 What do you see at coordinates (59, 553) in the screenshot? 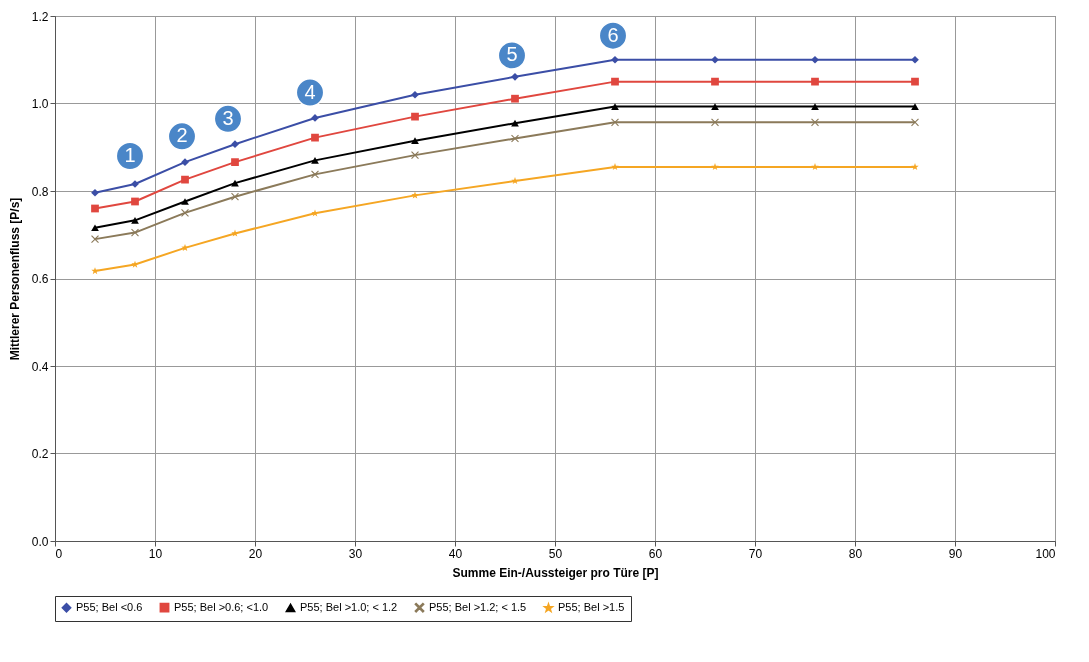
I see `x-tick-label: 0` at bounding box center [59, 553].